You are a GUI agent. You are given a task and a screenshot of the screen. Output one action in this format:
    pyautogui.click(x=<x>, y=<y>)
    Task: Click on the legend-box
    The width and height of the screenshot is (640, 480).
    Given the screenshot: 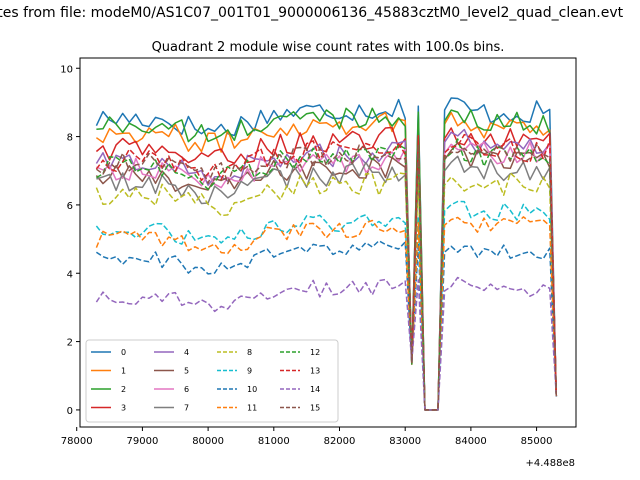 What is the action you would take?
    pyautogui.click(x=212, y=381)
    